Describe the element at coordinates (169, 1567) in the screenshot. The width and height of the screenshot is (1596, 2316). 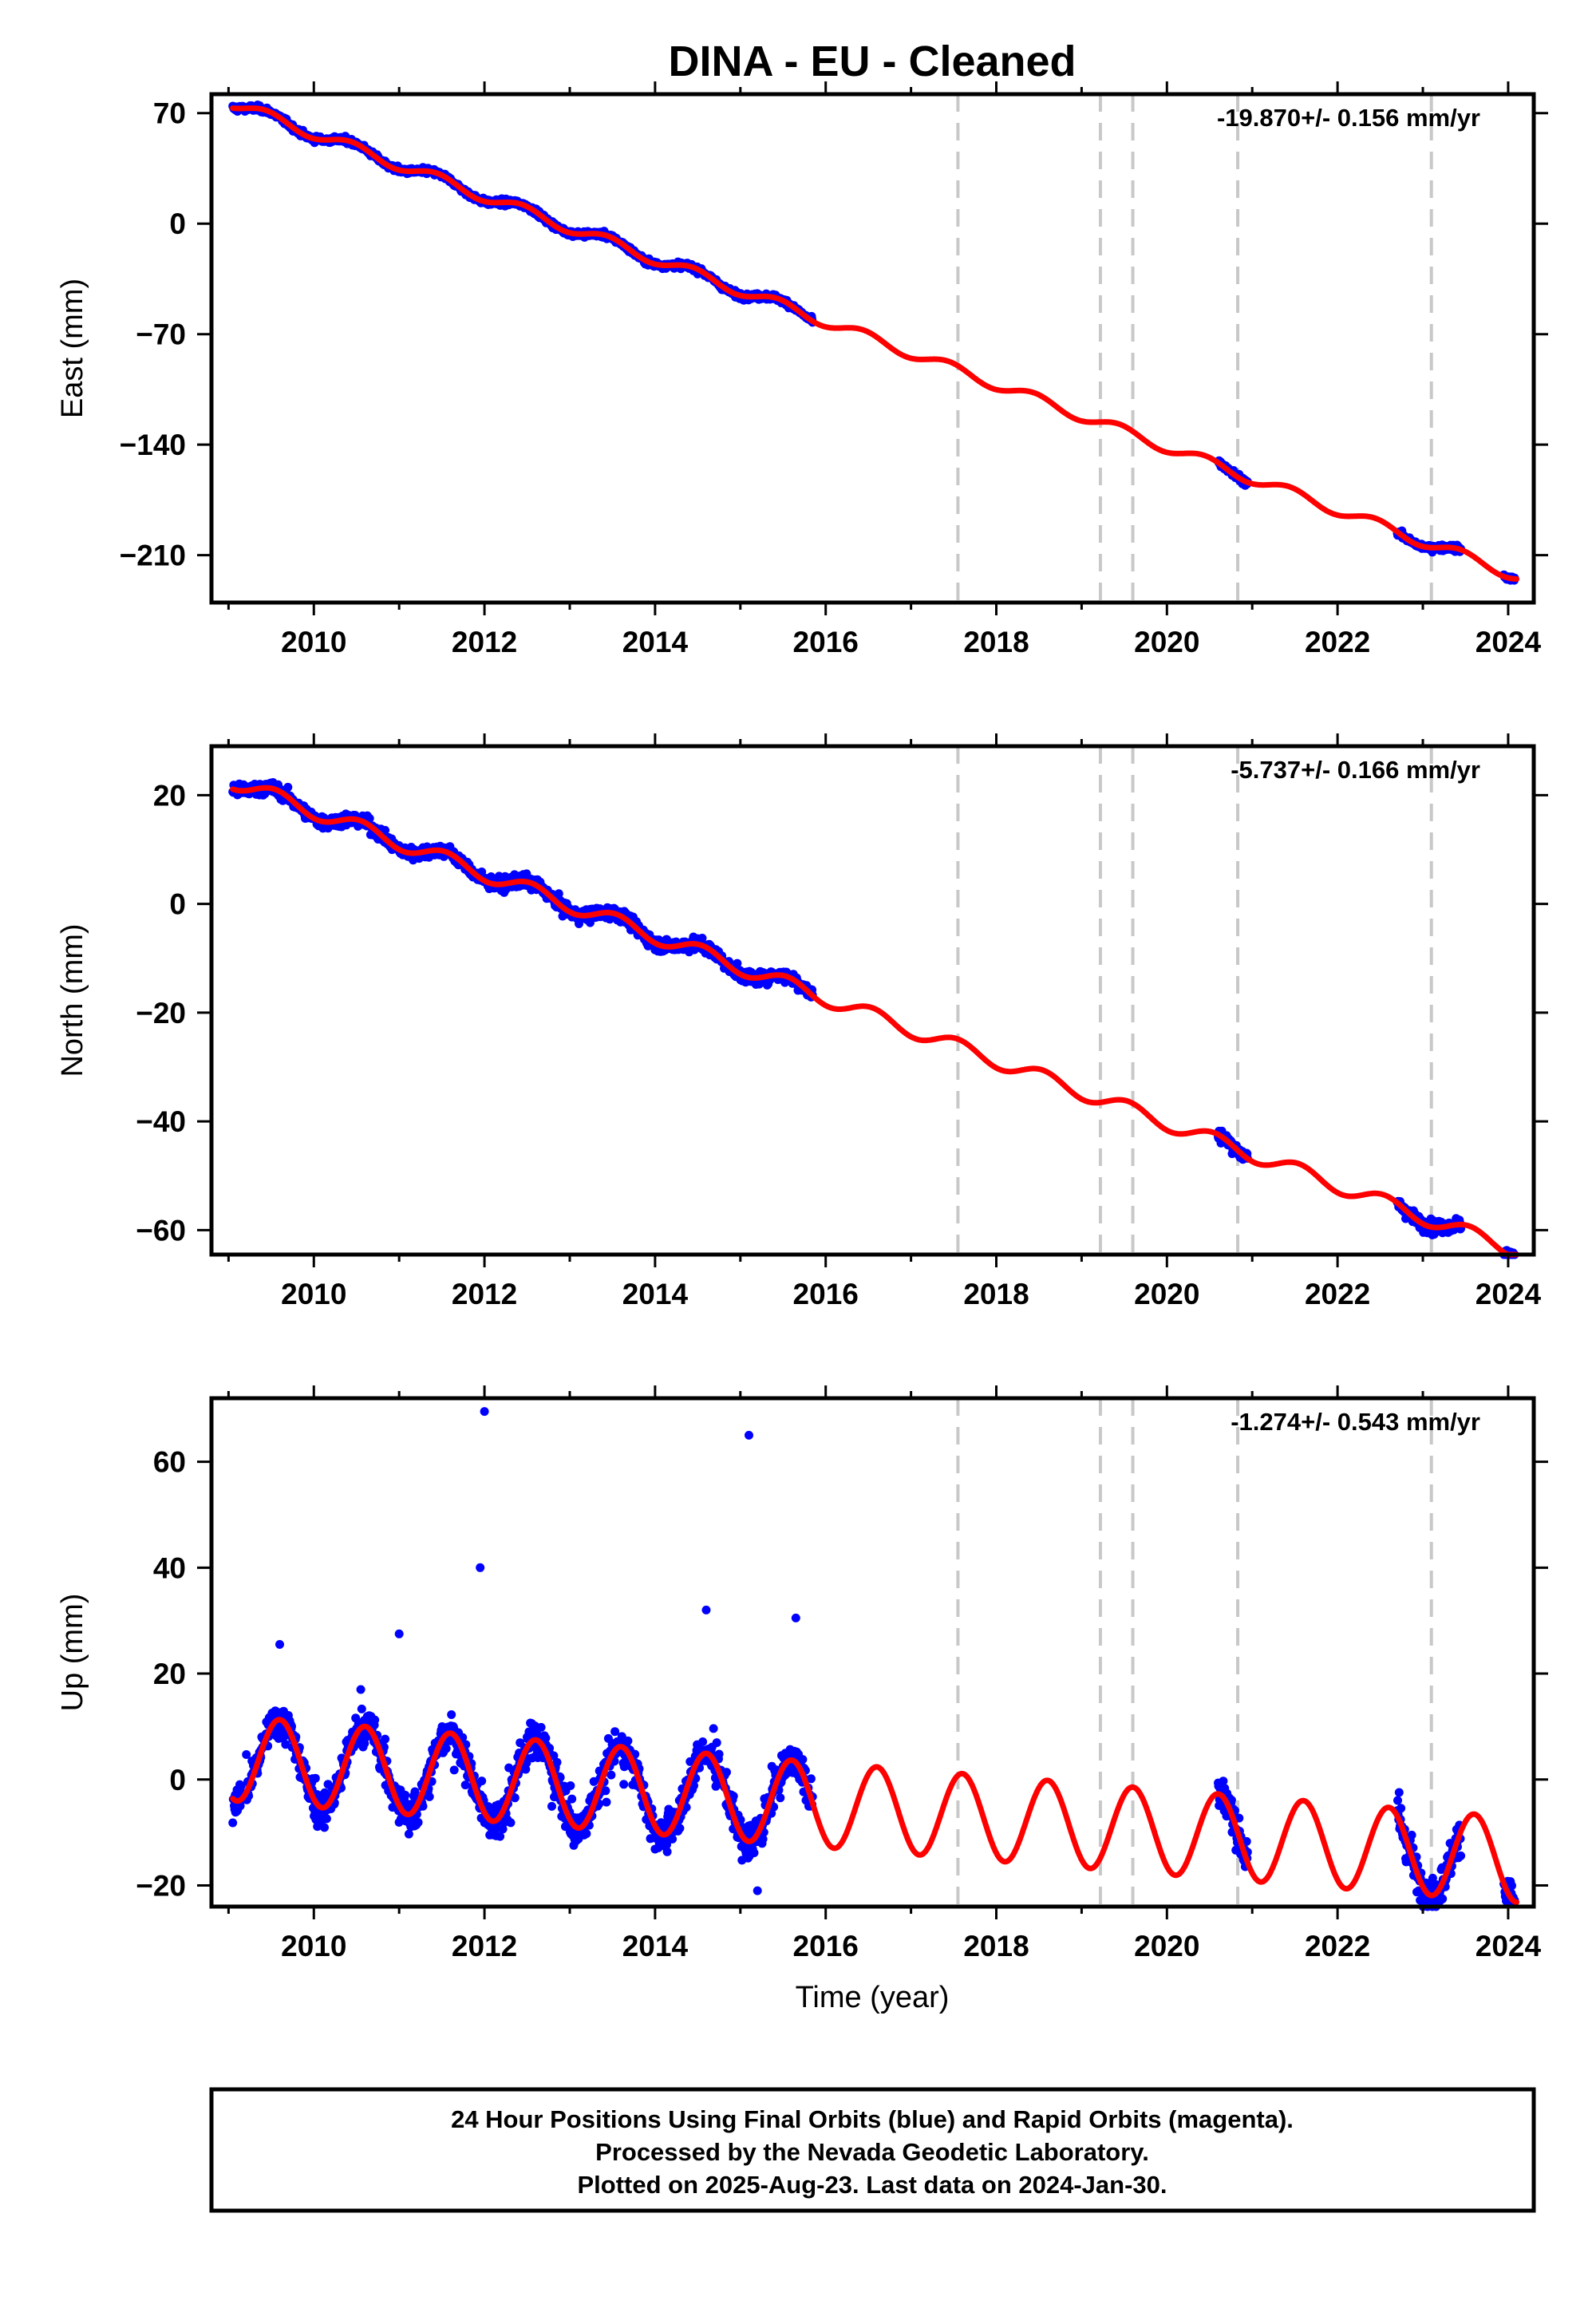
I see `y-tick-label: 40` at that location.